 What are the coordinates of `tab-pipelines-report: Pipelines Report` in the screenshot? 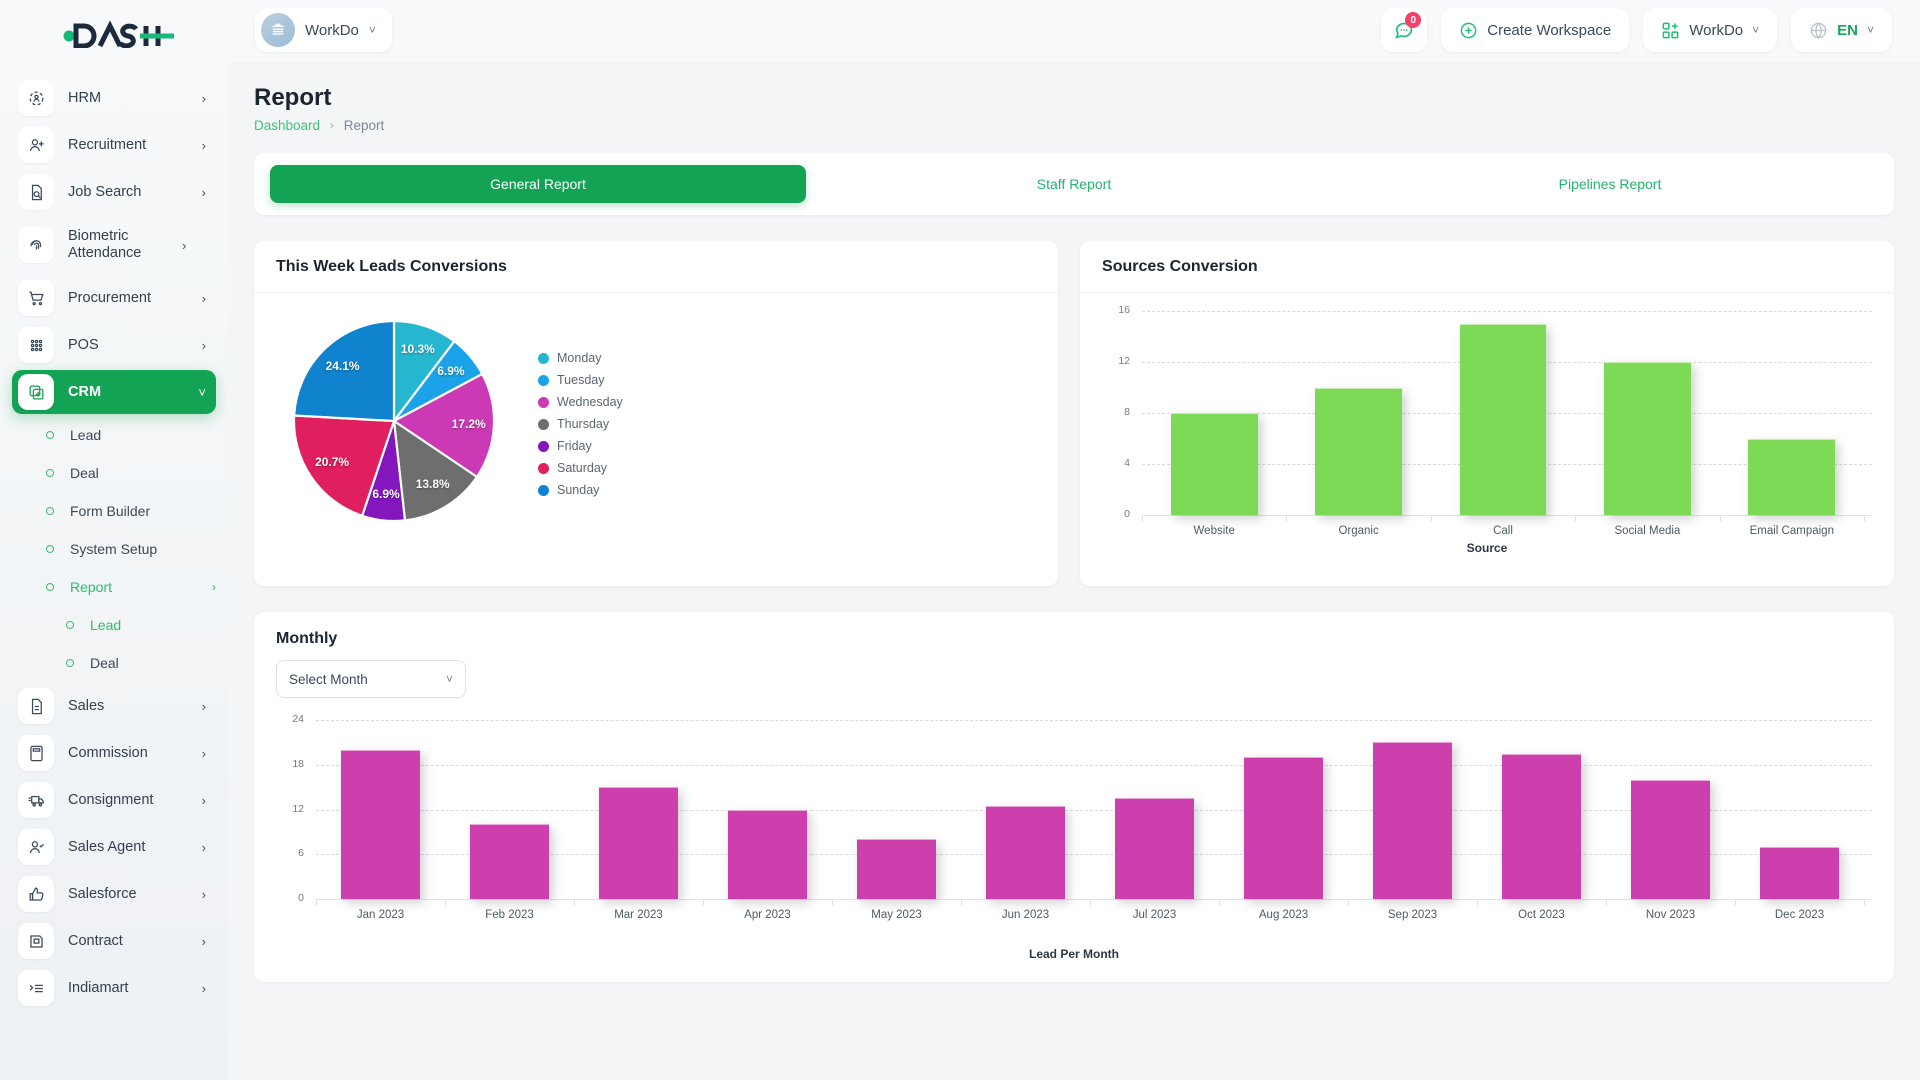 It's located at (1610, 184).